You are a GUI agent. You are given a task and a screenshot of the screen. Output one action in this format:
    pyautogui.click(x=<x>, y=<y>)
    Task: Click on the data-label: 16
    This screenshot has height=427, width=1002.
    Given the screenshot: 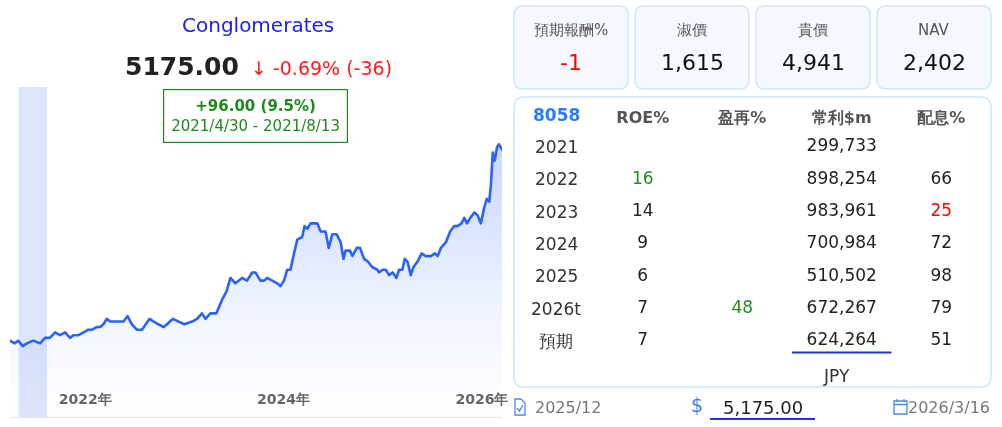 What is the action you would take?
    pyautogui.click(x=642, y=177)
    